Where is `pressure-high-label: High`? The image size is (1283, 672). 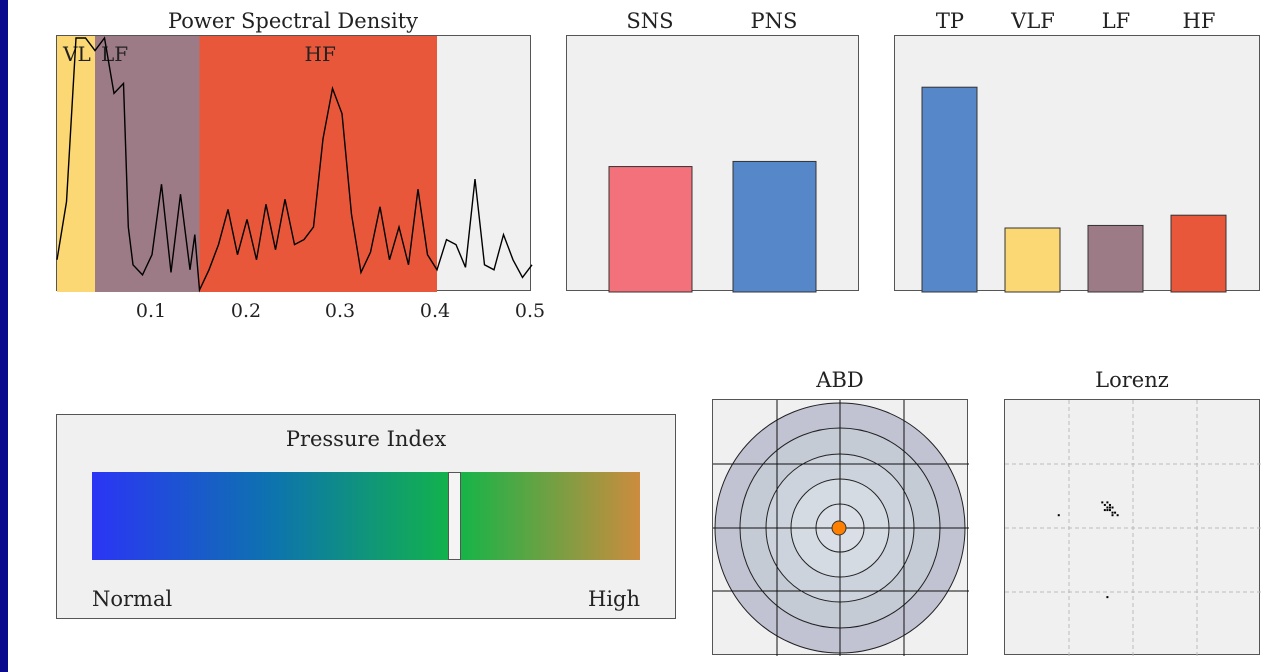 pressure-high-label: High is located at coordinates (614, 599).